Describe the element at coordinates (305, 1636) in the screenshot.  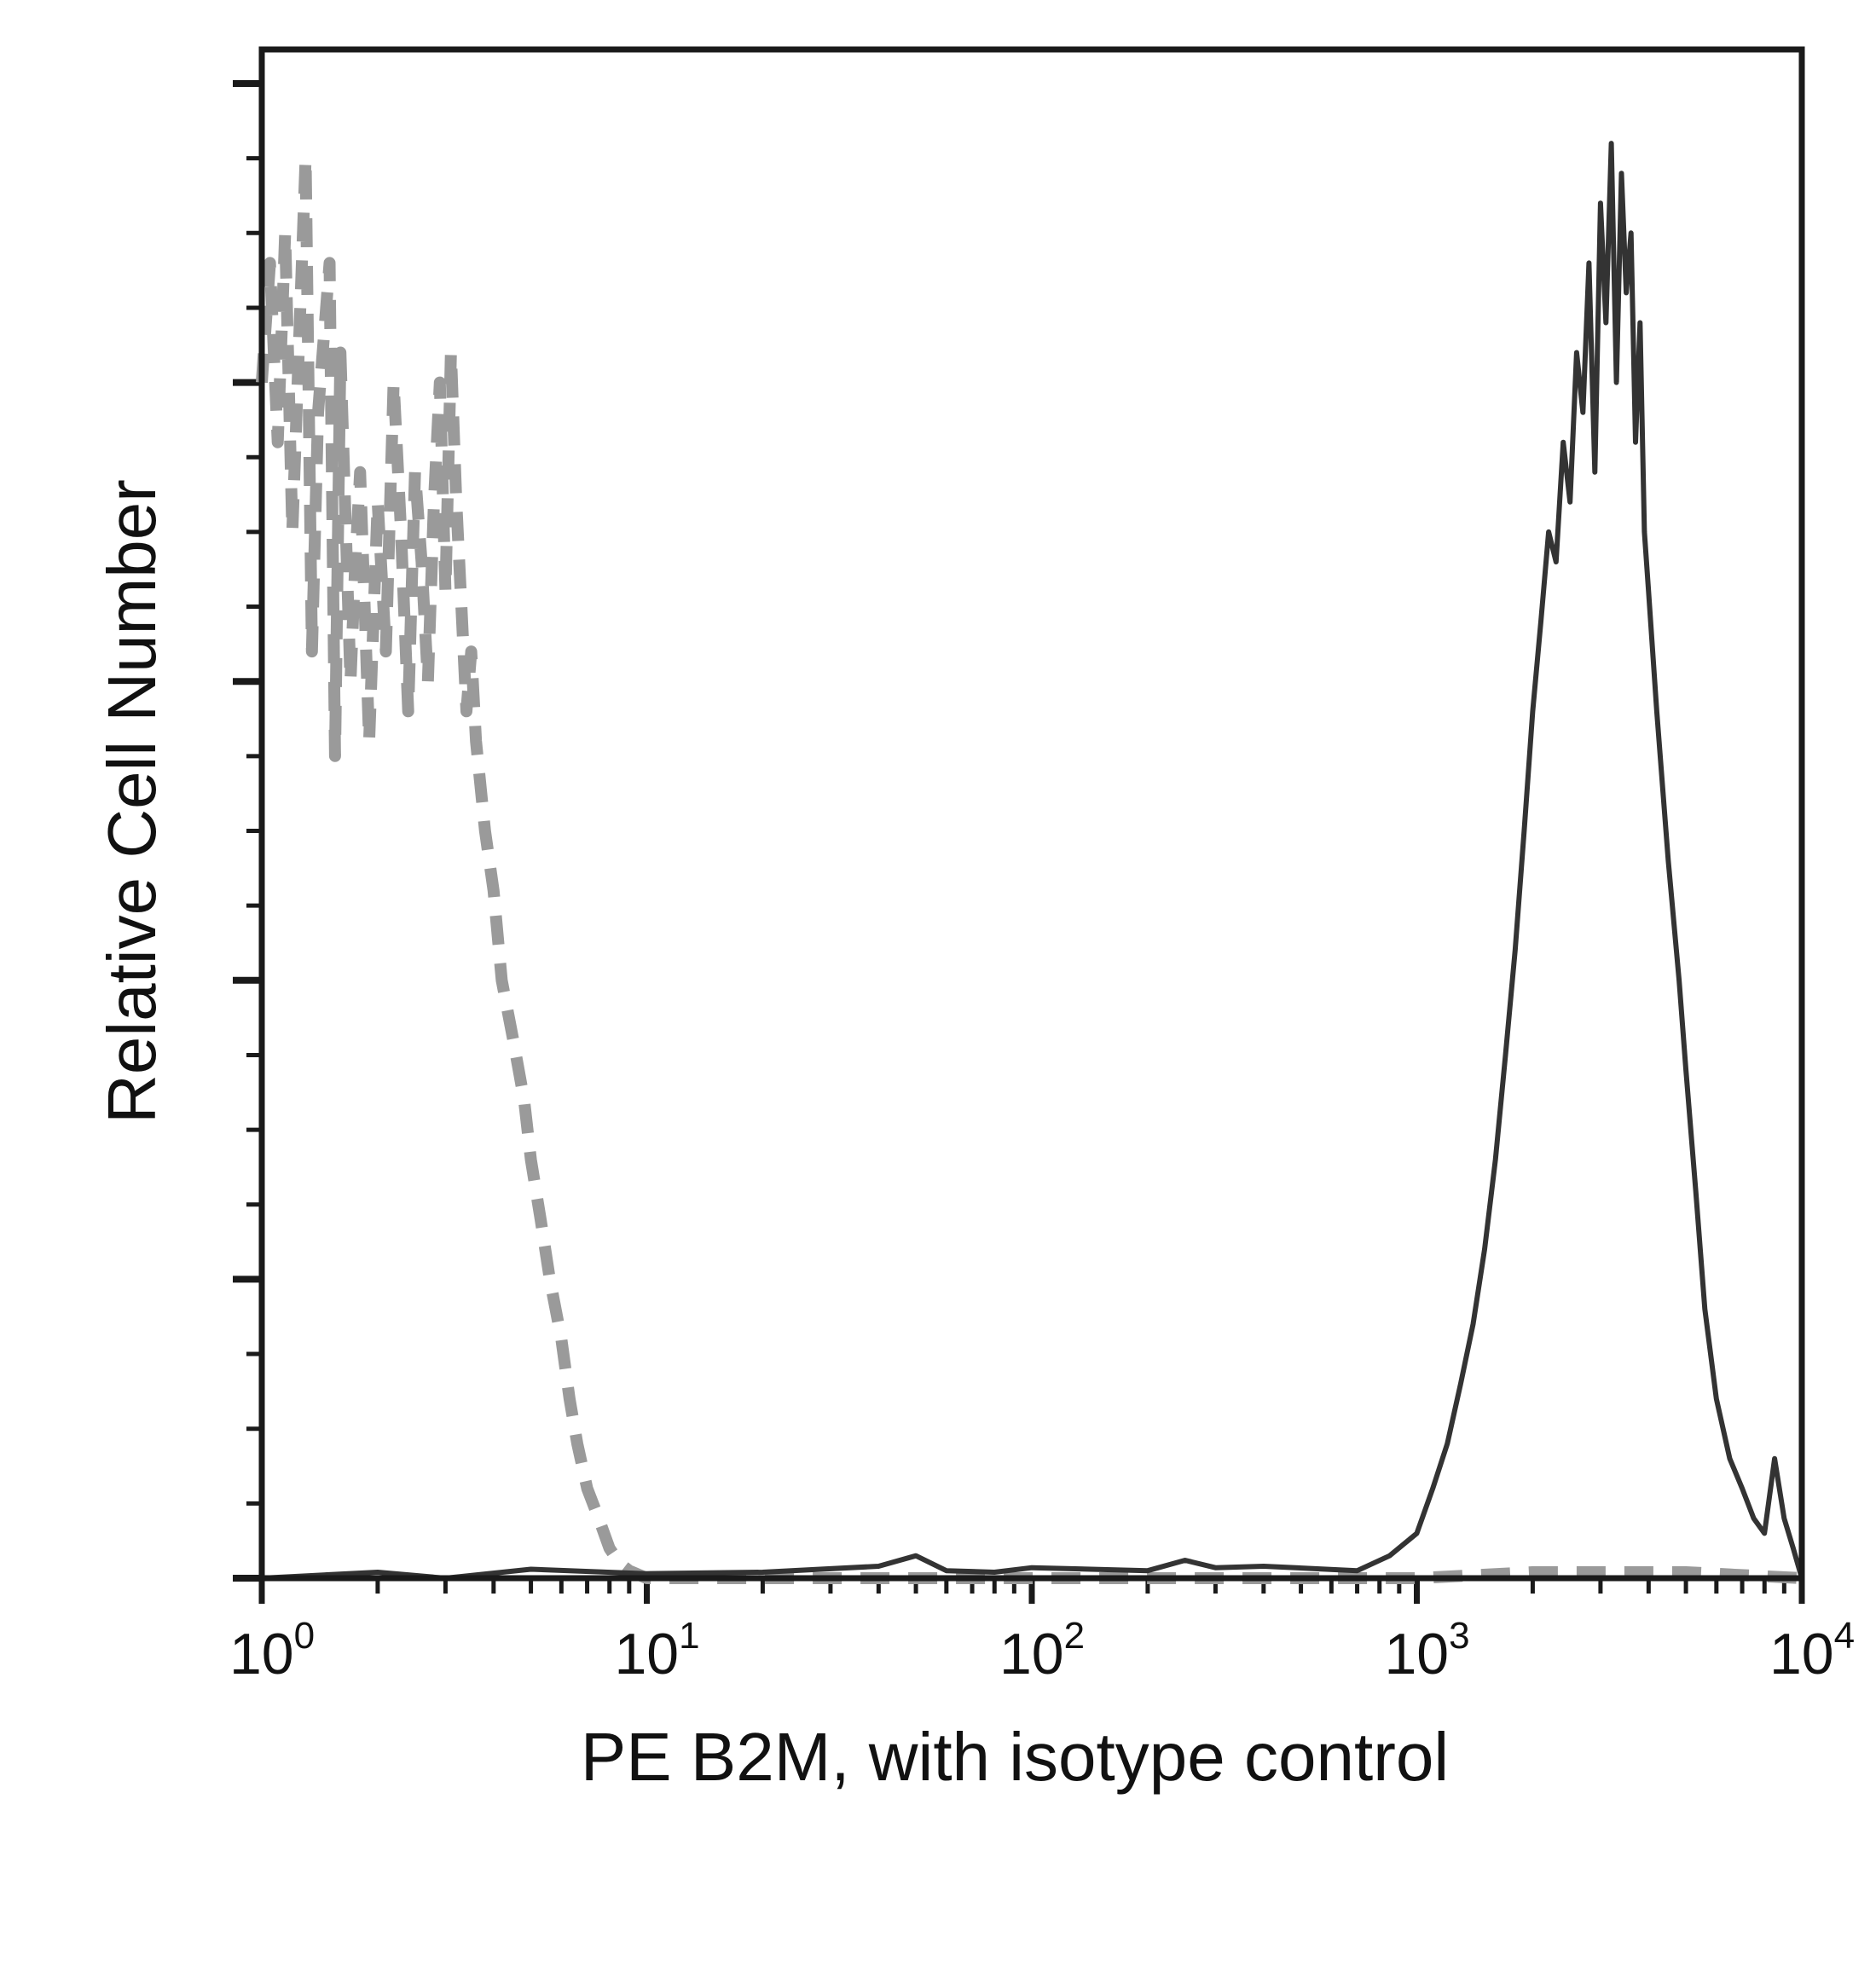
I see `x-tick-label-exponent: 0` at that location.